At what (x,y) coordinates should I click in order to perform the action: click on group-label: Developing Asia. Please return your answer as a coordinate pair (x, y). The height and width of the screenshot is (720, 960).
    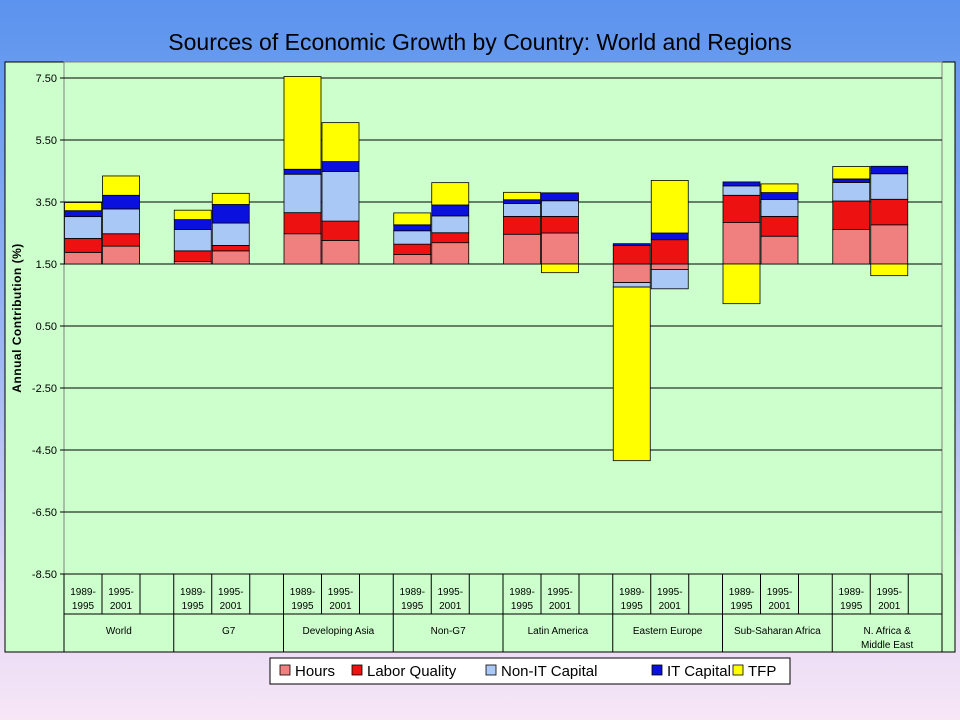
    Looking at the image, I should click on (339, 631).